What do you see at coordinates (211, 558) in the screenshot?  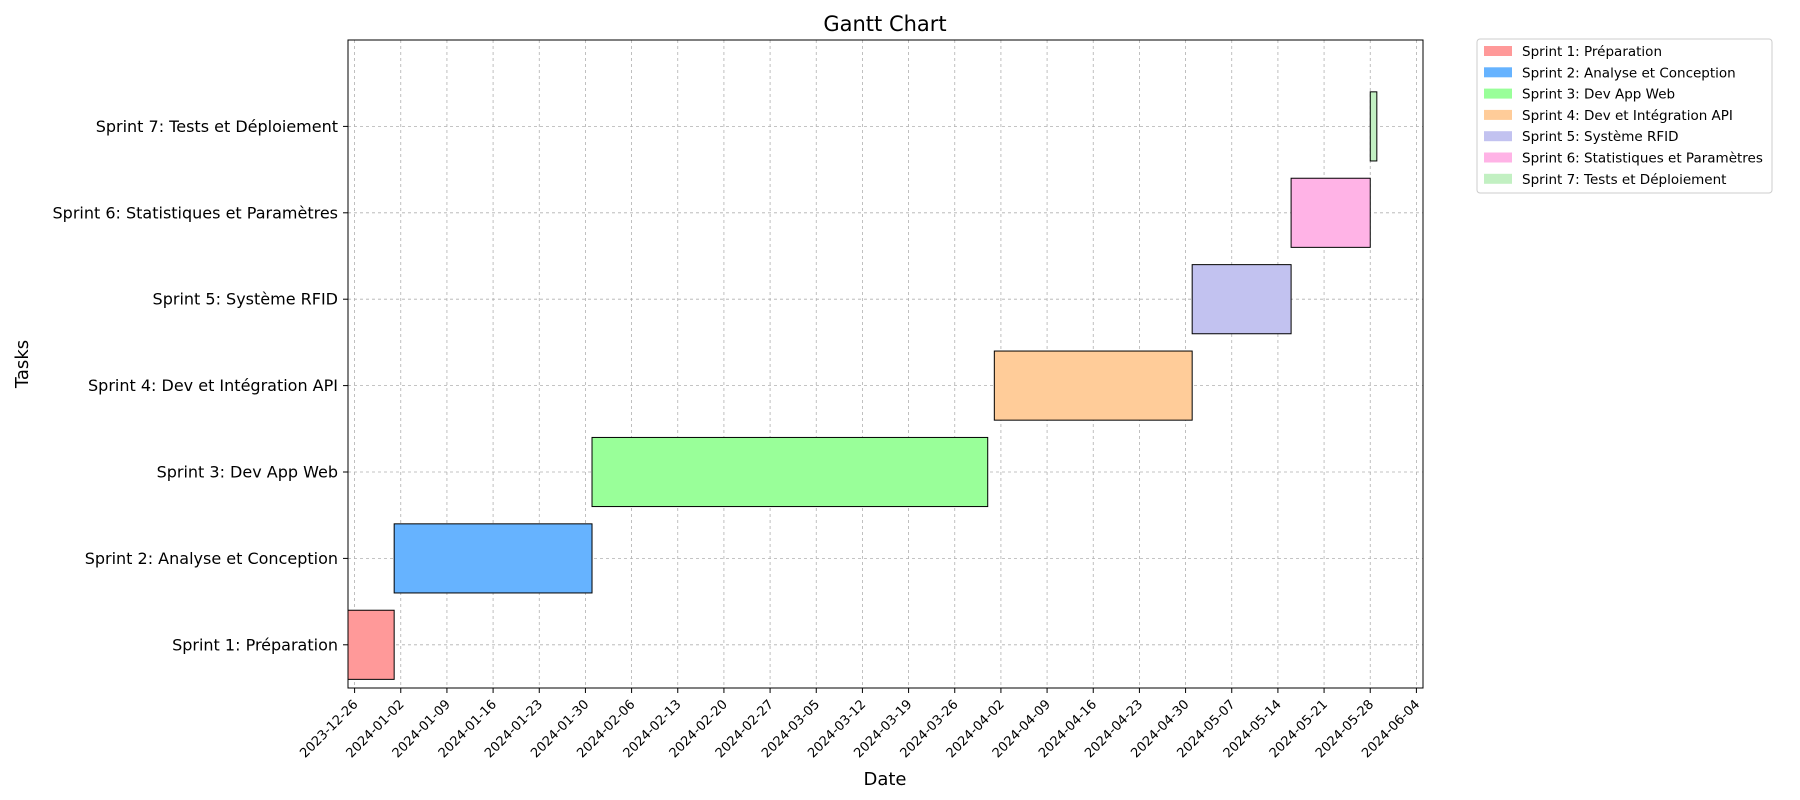 I see `y-tick-label: Sprint 2: Analyse et Conception` at bounding box center [211, 558].